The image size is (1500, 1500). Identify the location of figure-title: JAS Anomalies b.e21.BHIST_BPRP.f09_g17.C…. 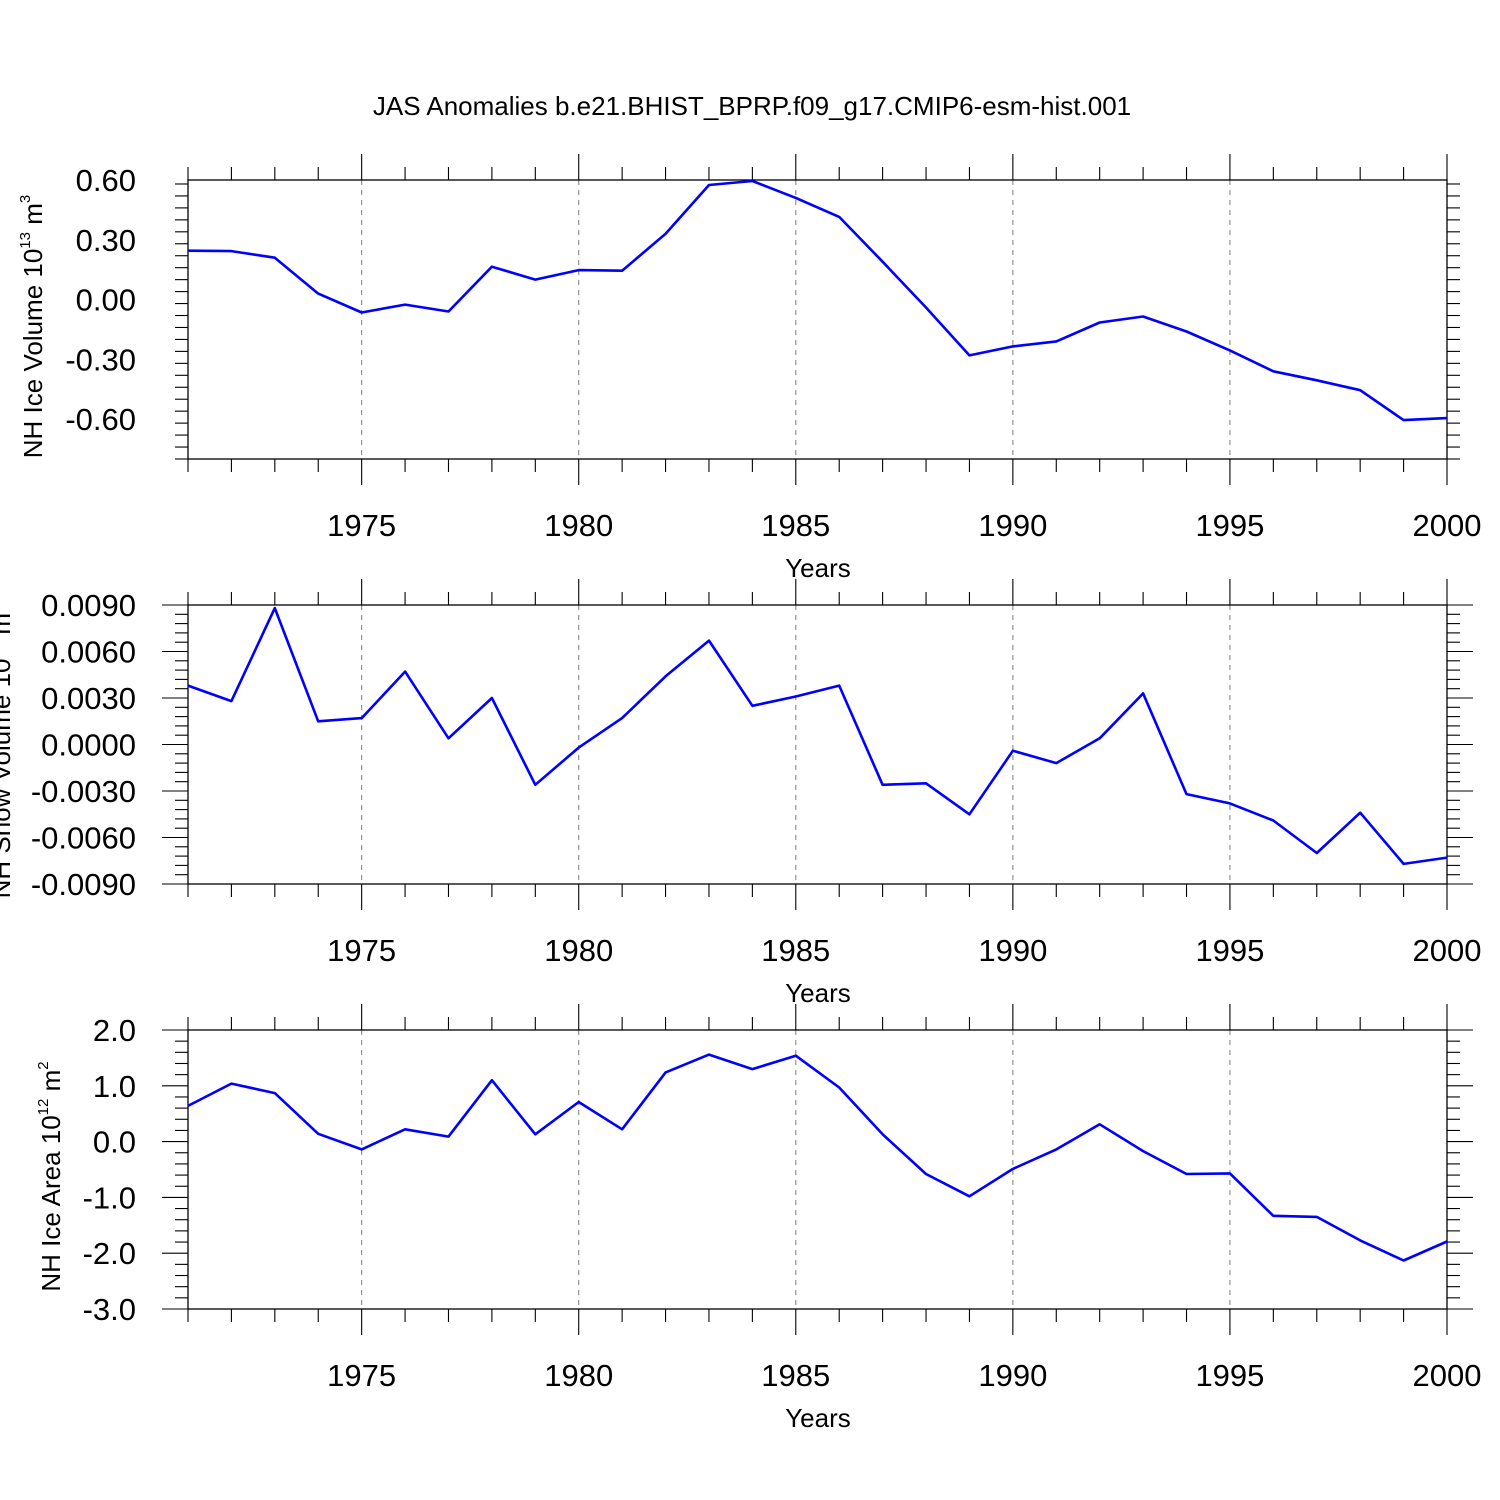
(752, 106).